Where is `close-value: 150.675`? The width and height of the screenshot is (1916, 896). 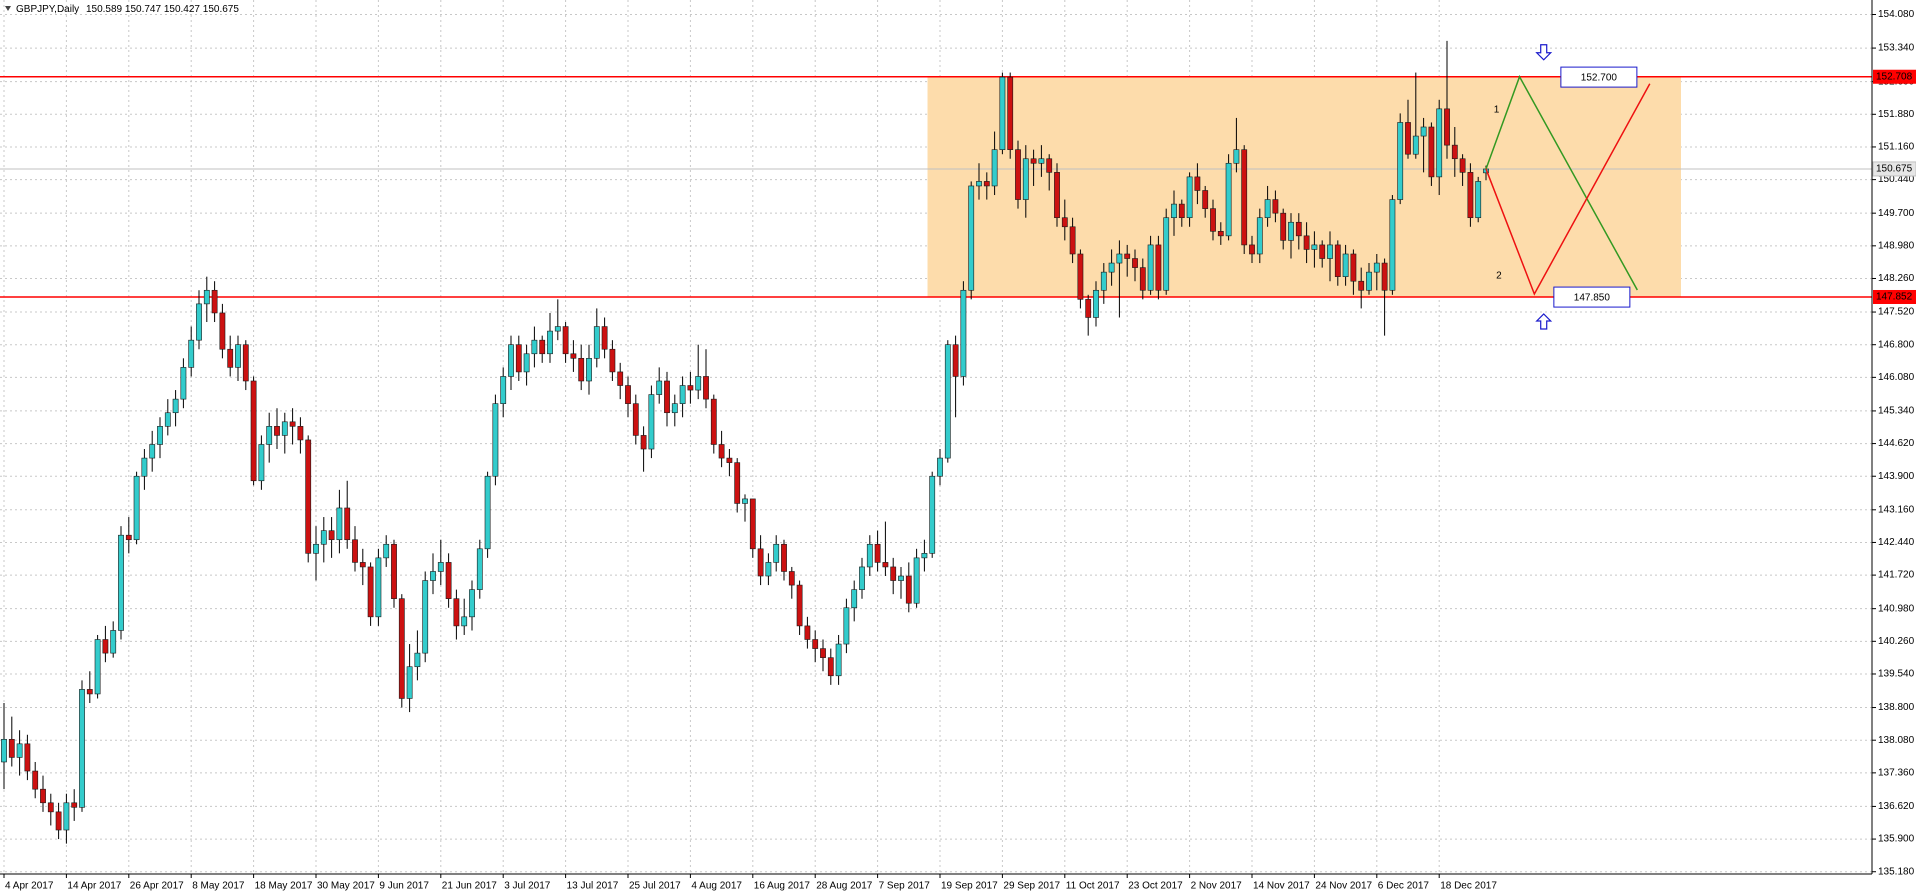
close-value: 150.675 is located at coordinates (221, 9).